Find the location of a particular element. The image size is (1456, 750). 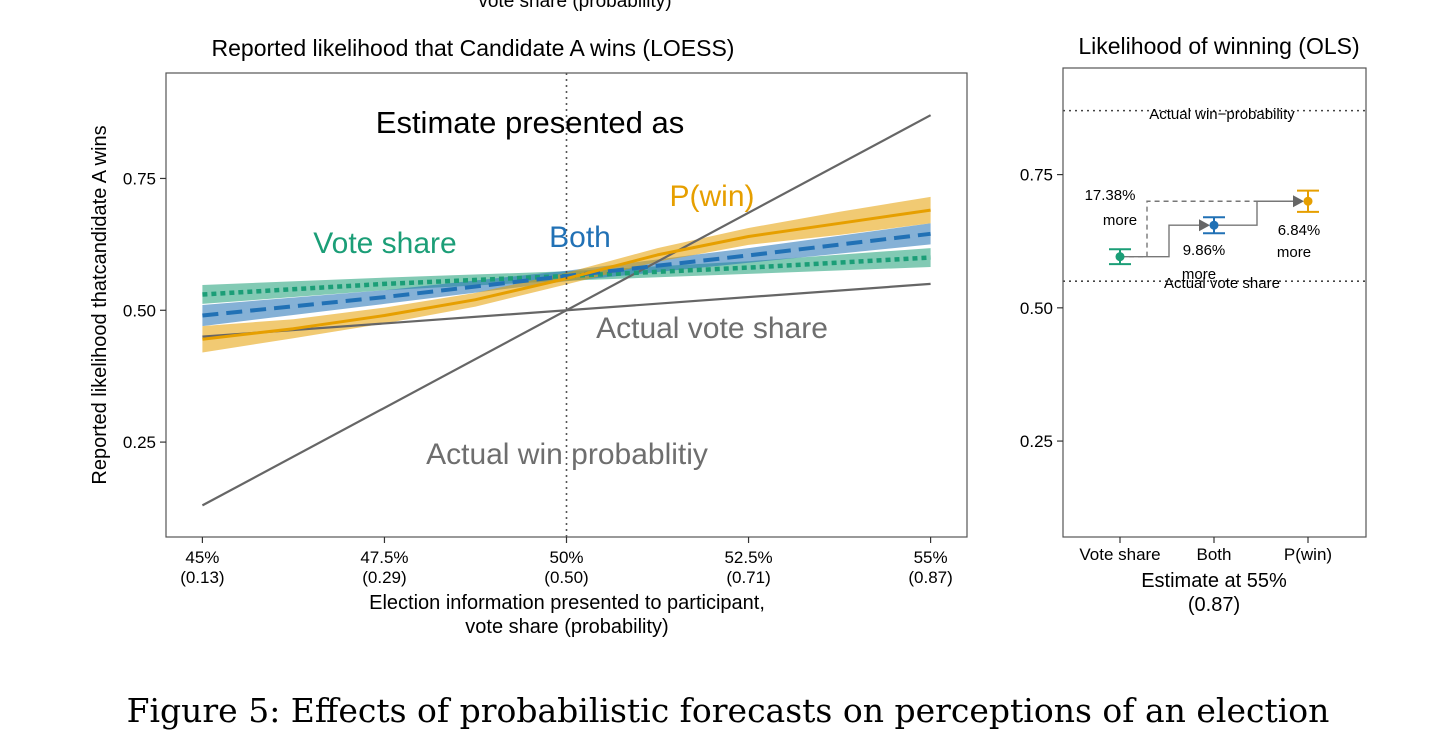

connector-both-to-p-win is located at coordinates (1254, 213).